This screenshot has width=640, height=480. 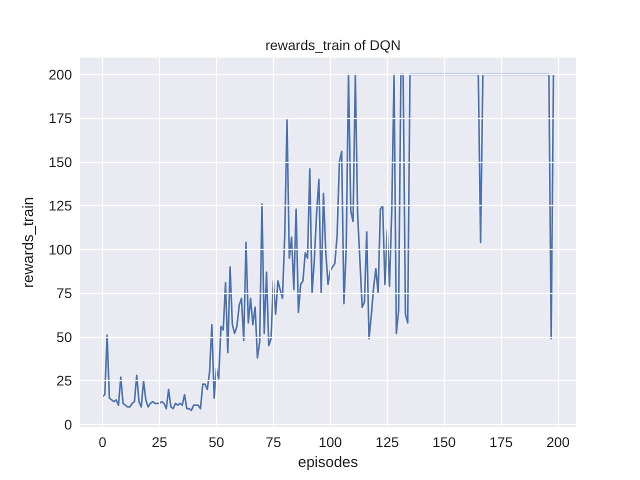 I want to click on x-tick-label: 125, so click(x=388, y=442).